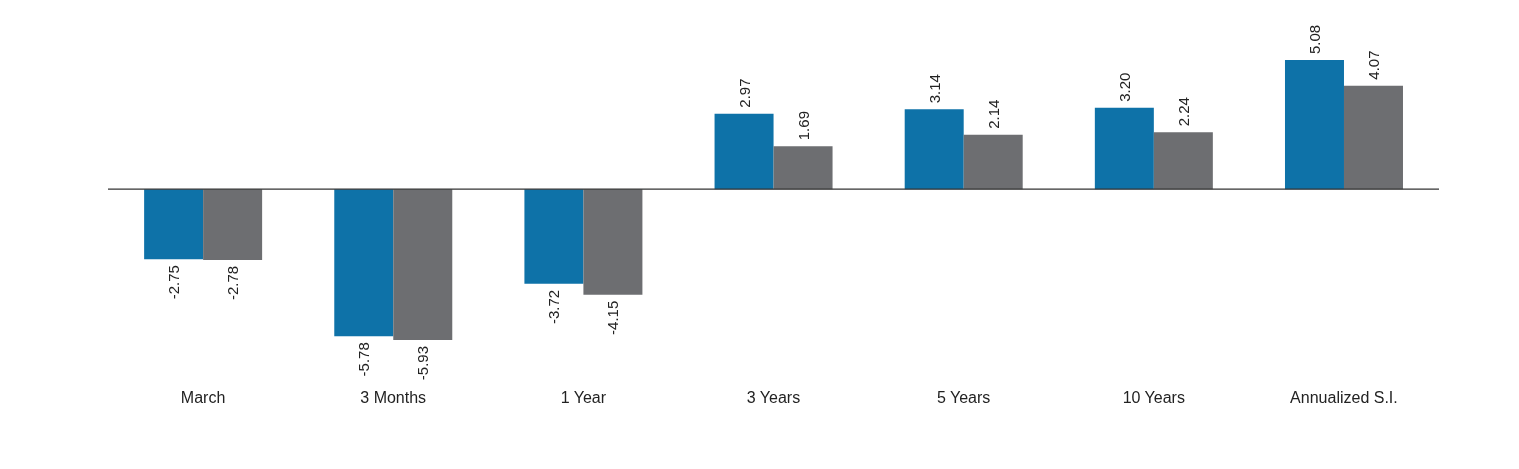 Image resolution: width=1519 pixels, height=469 pixels. What do you see at coordinates (364, 359) in the screenshot?
I see `data-label: -5.78` at bounding box center [364, 359].